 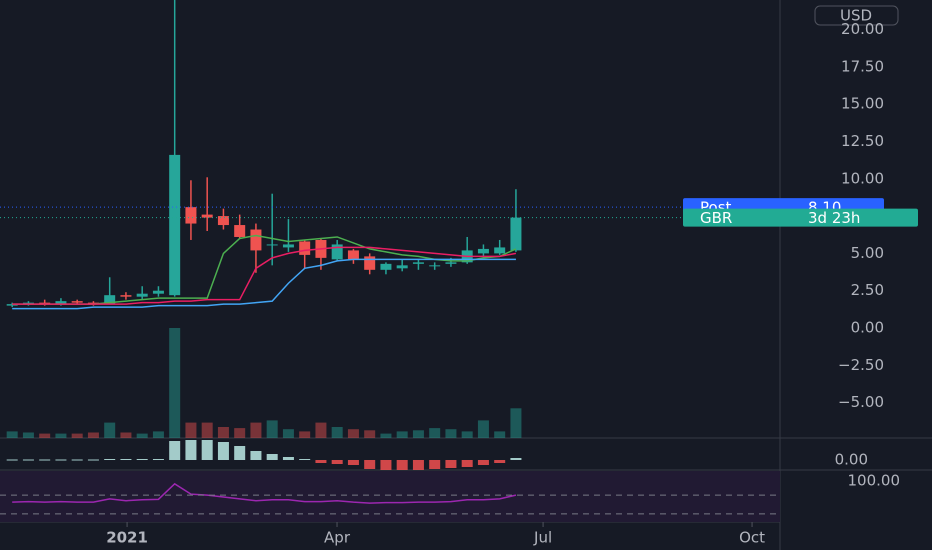 What do you see at coordinates (716, 218) in the screenshot?
I see `price-tag-name: GBR` at bounding box center [716, 218].